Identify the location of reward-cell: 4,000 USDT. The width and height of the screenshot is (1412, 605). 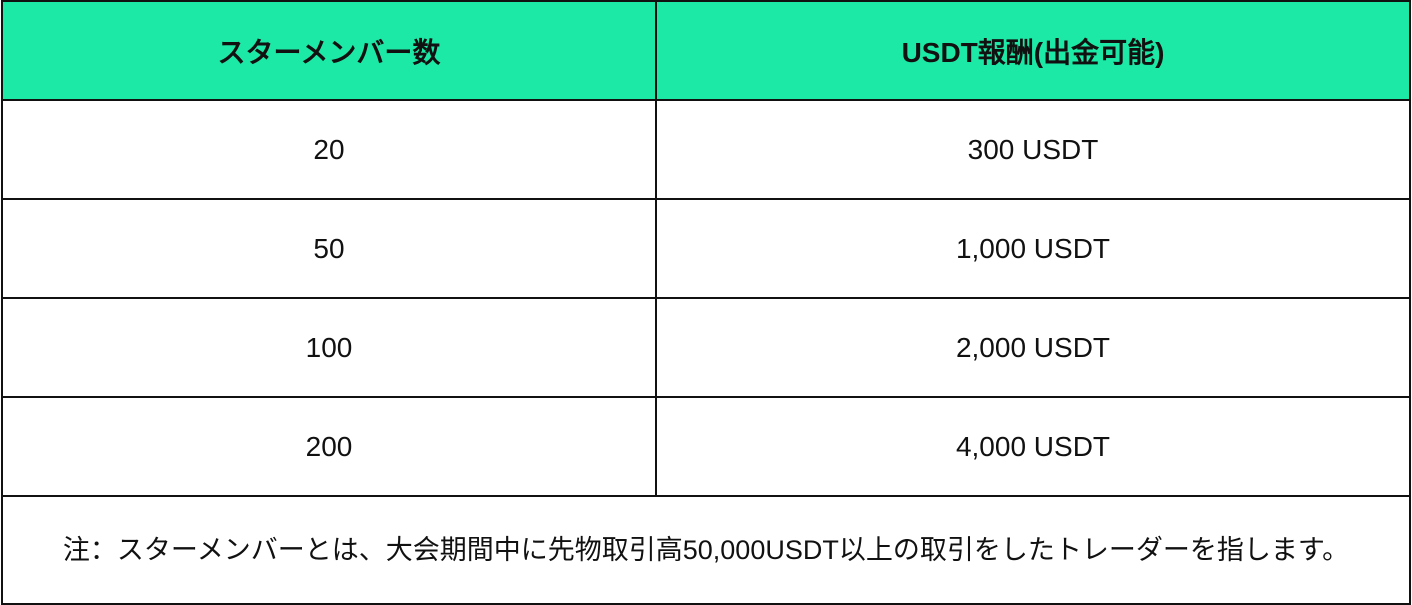
(1033, 446).